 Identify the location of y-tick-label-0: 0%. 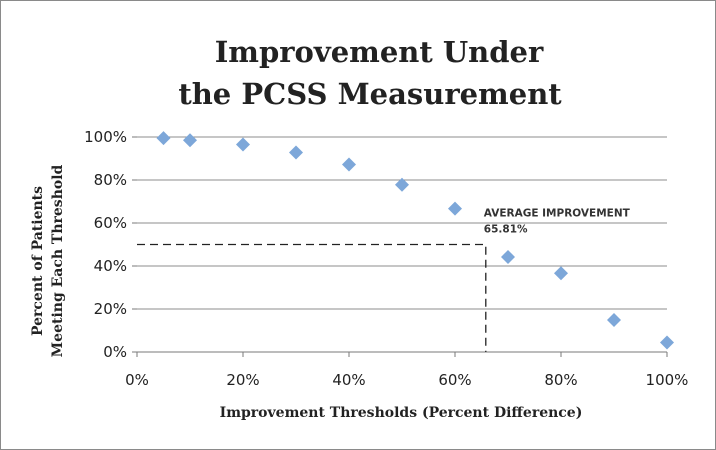
(115, 352).